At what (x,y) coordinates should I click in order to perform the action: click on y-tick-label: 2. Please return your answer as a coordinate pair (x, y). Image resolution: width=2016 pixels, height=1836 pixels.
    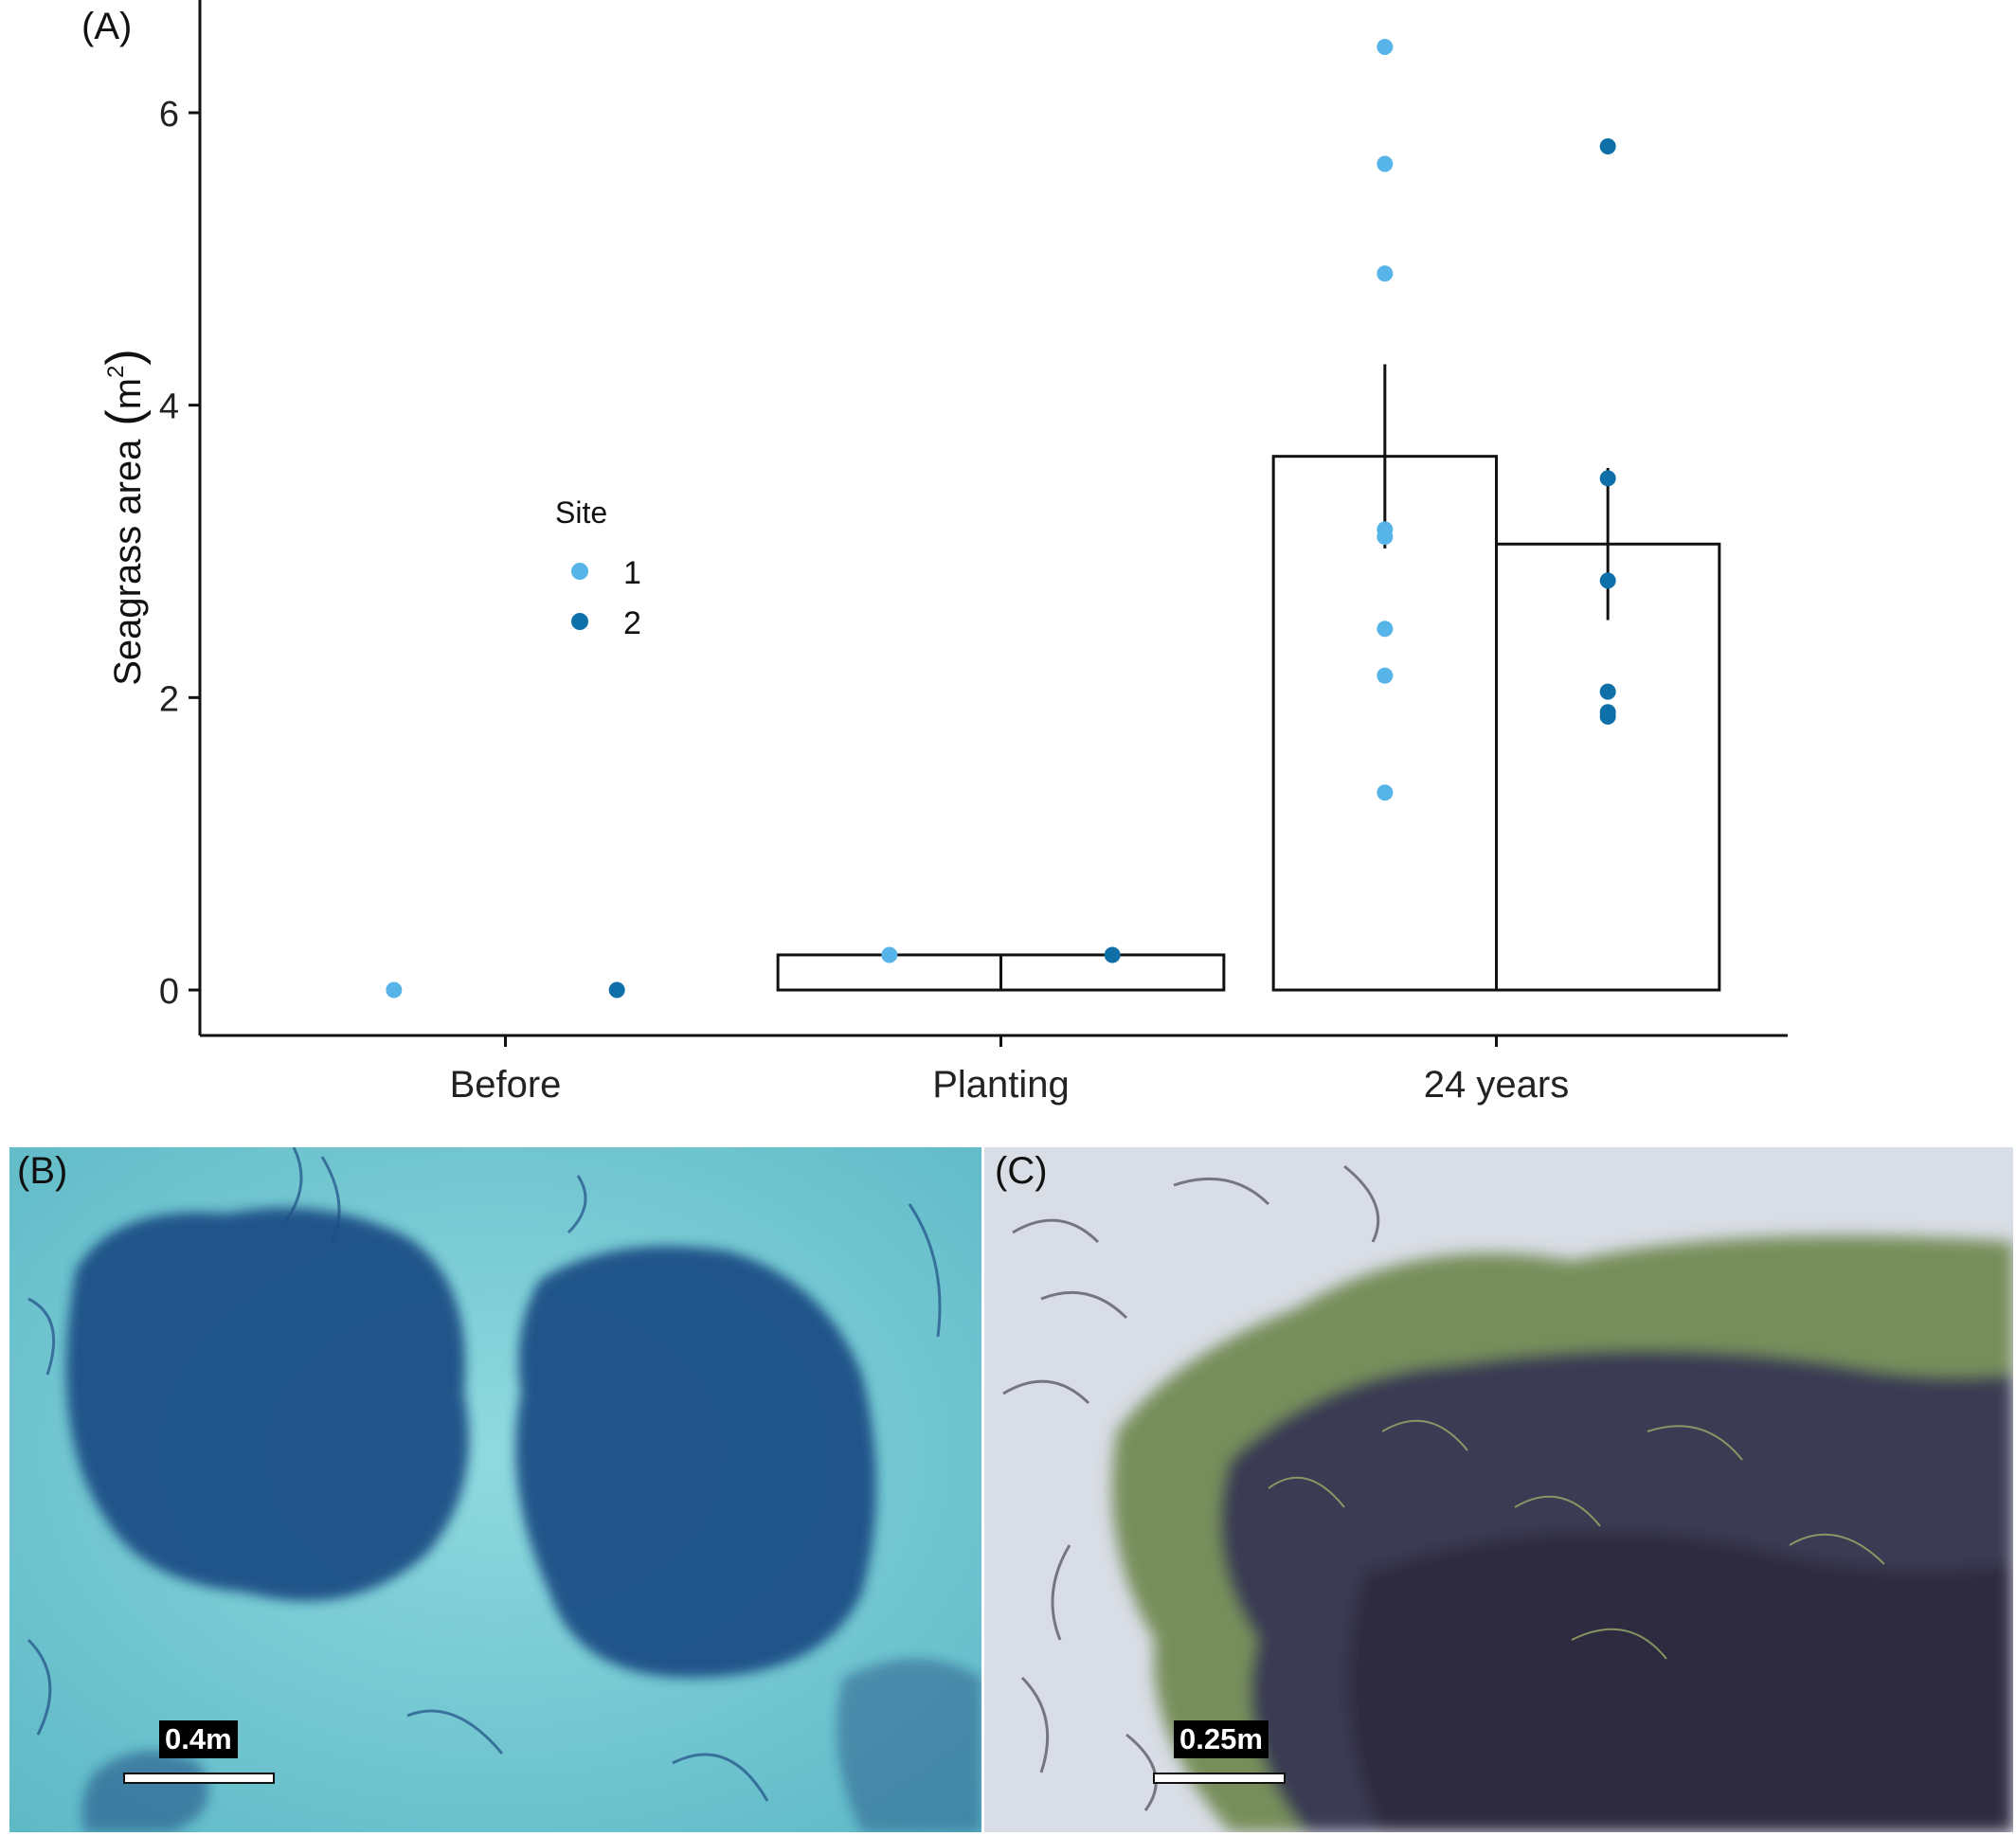
    Looking at the image, I should click on (169, 699).